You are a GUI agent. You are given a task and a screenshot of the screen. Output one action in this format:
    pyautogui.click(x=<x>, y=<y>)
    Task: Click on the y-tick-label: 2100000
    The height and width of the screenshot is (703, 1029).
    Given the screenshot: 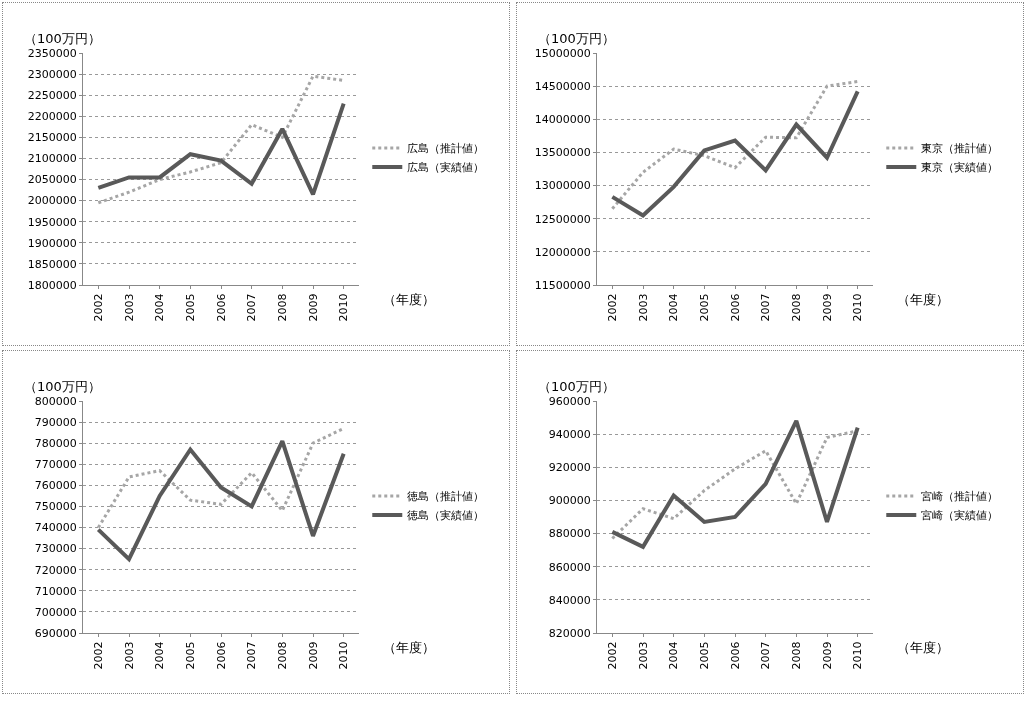 What is the action you would take?
    pyautogui.click(x=52, y=159)
    